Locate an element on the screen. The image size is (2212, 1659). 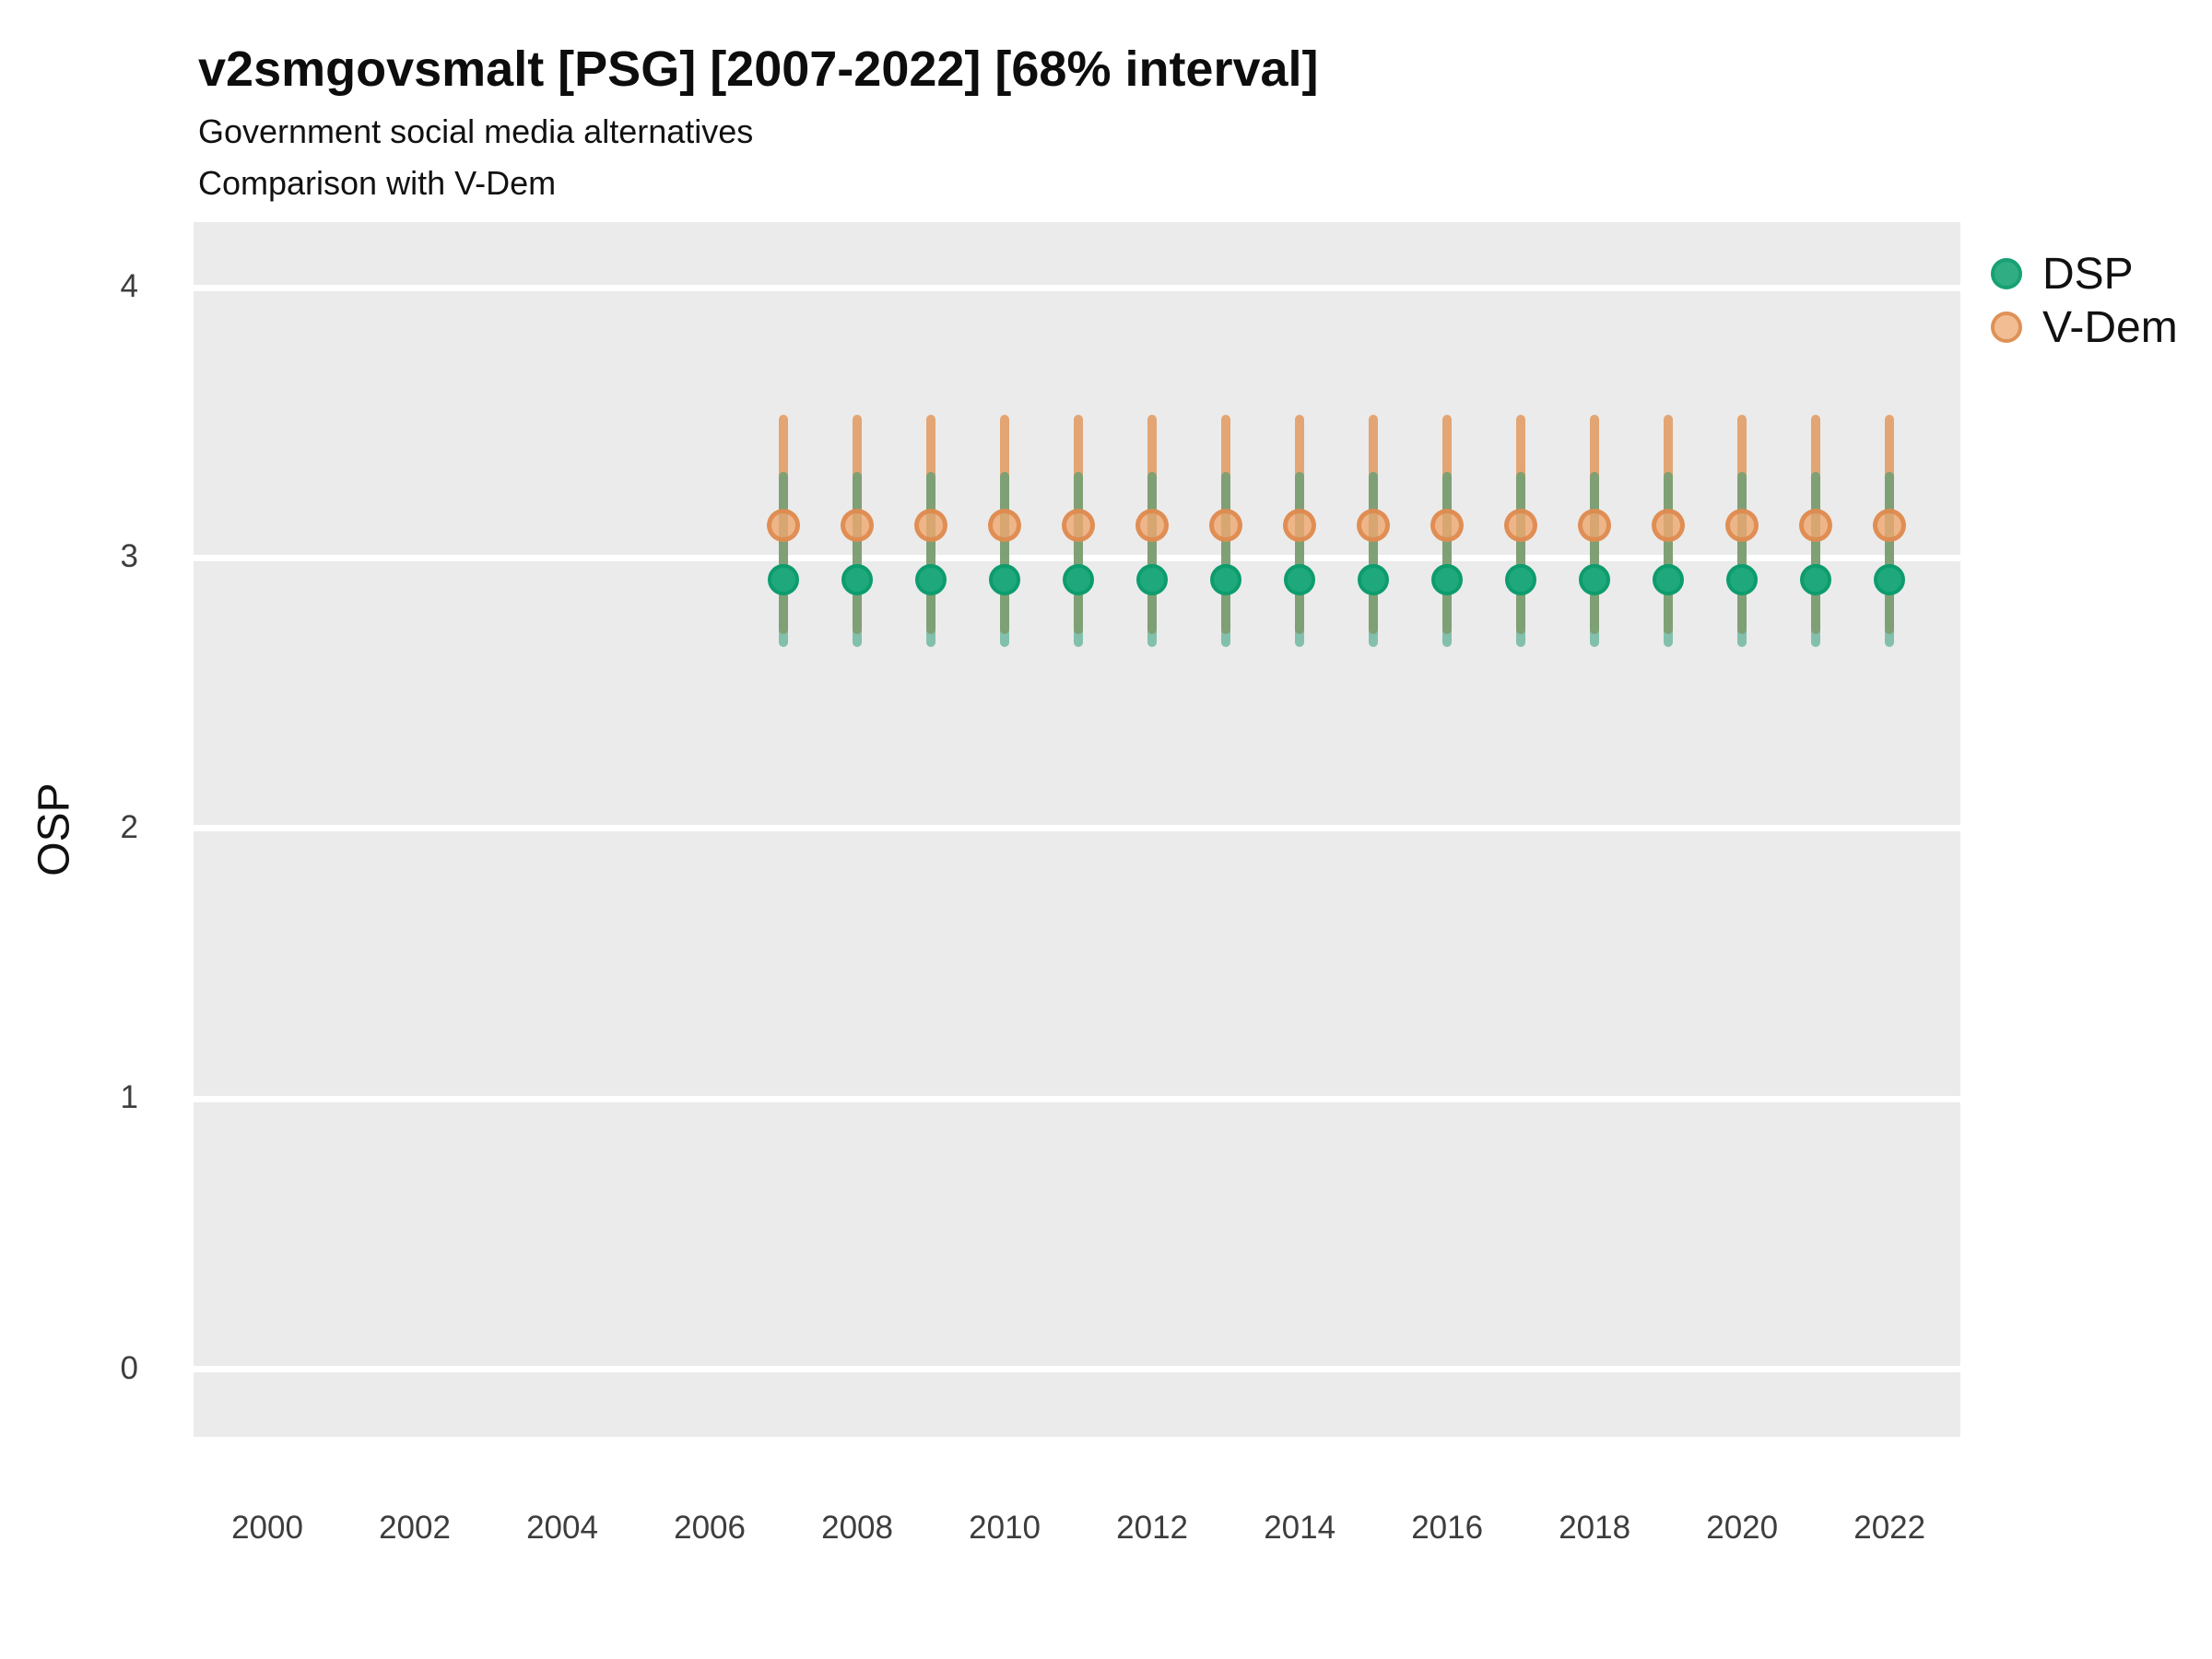
vdem-legend-key-icon is located at coordinates (2006, 327).